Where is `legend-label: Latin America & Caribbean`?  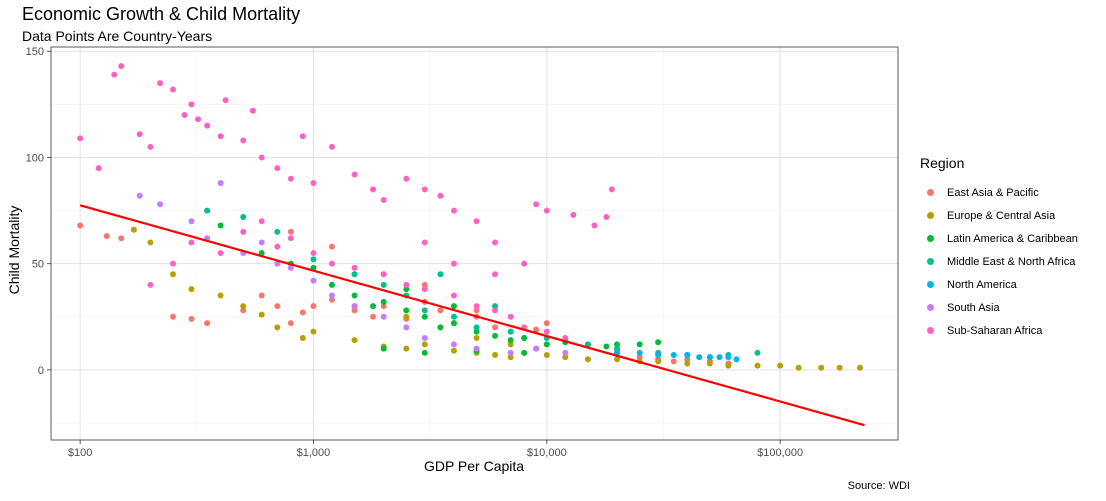
legend-label: Latin America & Caribbean is located at coordinates (1012, 238).